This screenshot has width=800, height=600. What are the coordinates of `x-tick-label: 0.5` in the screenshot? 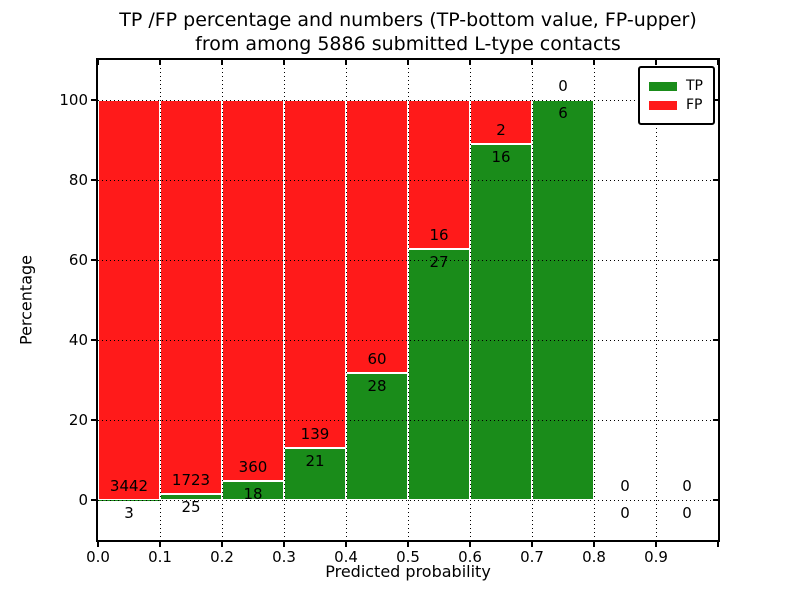 It's located at (408, 557).